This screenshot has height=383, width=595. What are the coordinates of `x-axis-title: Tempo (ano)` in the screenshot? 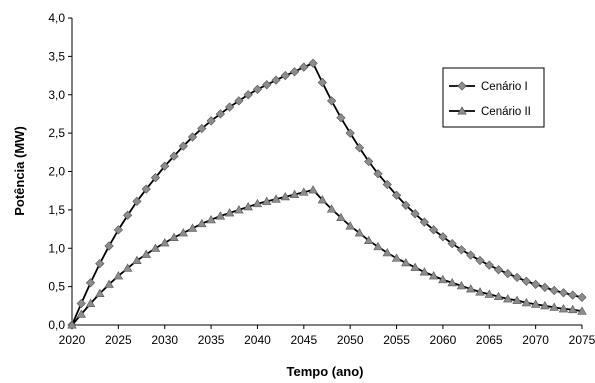 It's located at (324, 371).